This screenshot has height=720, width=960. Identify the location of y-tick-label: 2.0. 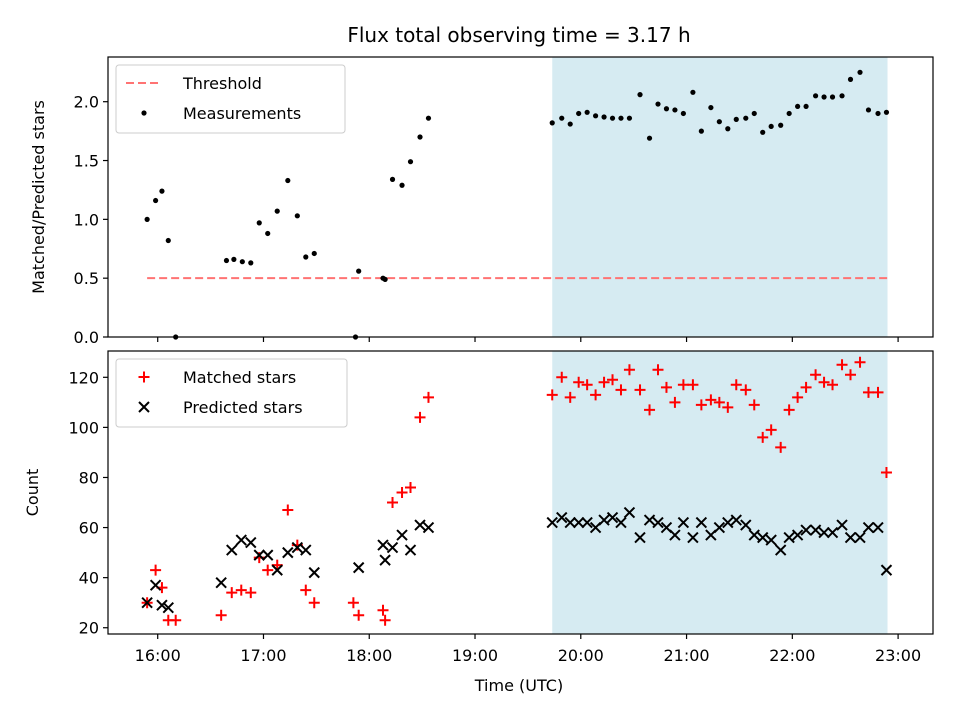
(86, 102).